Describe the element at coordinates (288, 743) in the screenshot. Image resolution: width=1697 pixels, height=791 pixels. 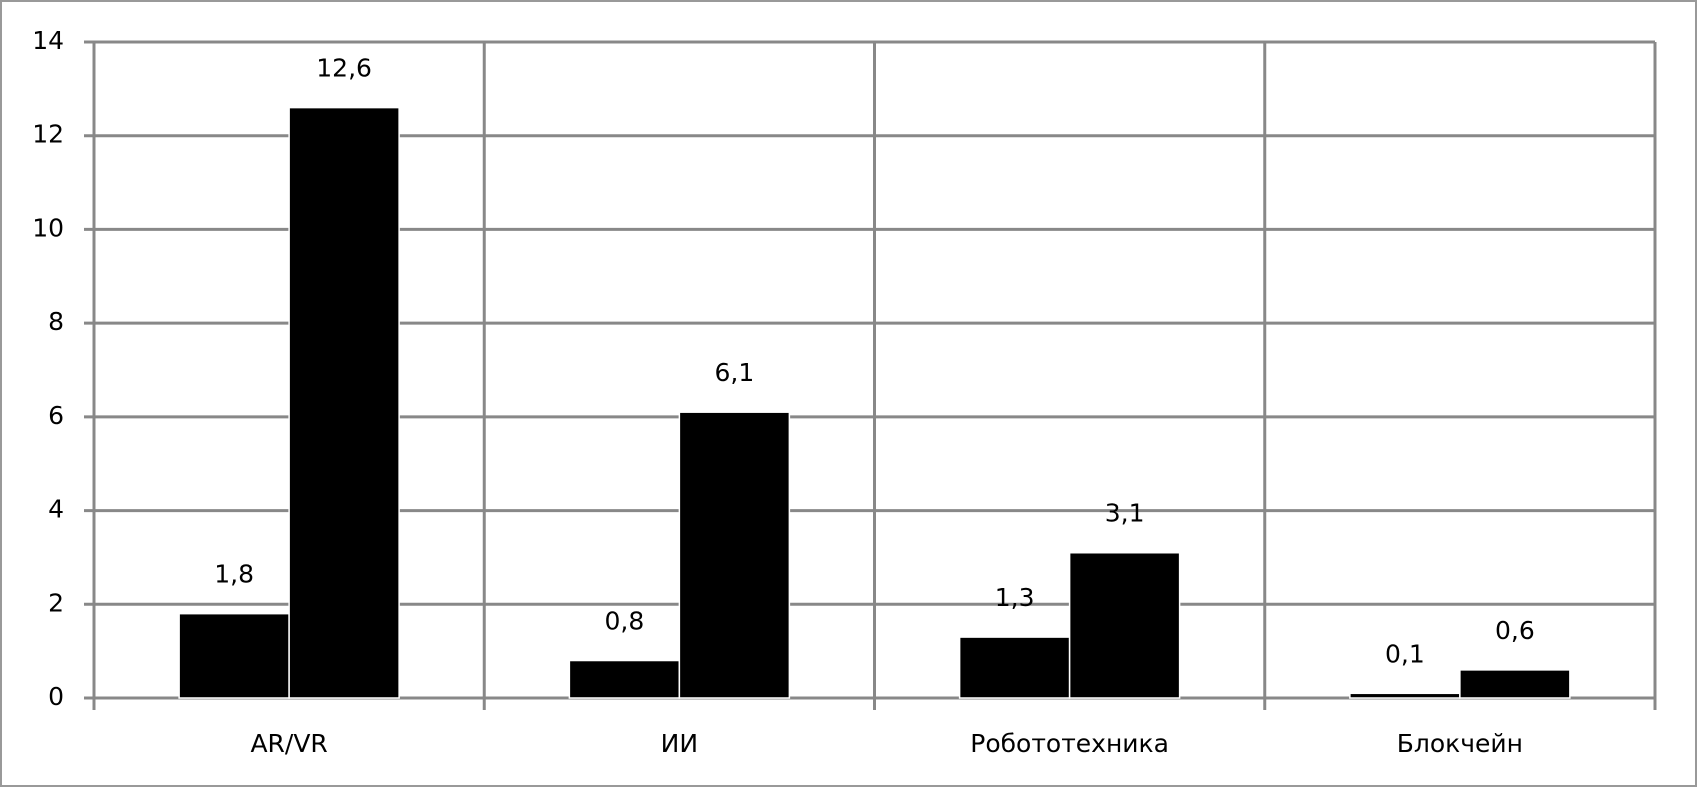
I see `x-tick-label: AR/VR` at that location.